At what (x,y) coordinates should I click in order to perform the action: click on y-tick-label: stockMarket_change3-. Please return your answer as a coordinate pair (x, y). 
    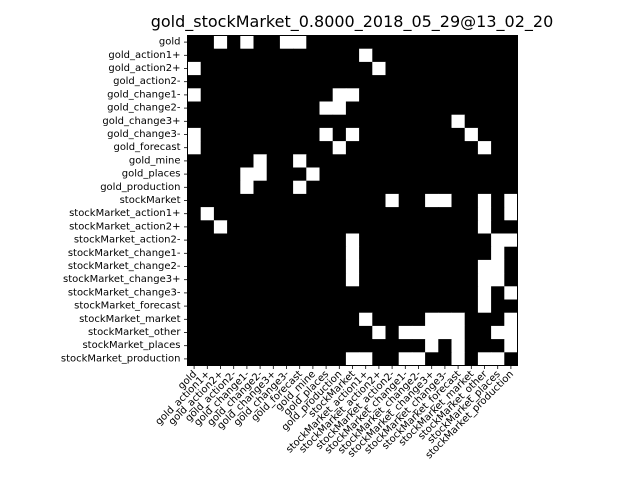
    Looking at the image, I should click on (124, 292).